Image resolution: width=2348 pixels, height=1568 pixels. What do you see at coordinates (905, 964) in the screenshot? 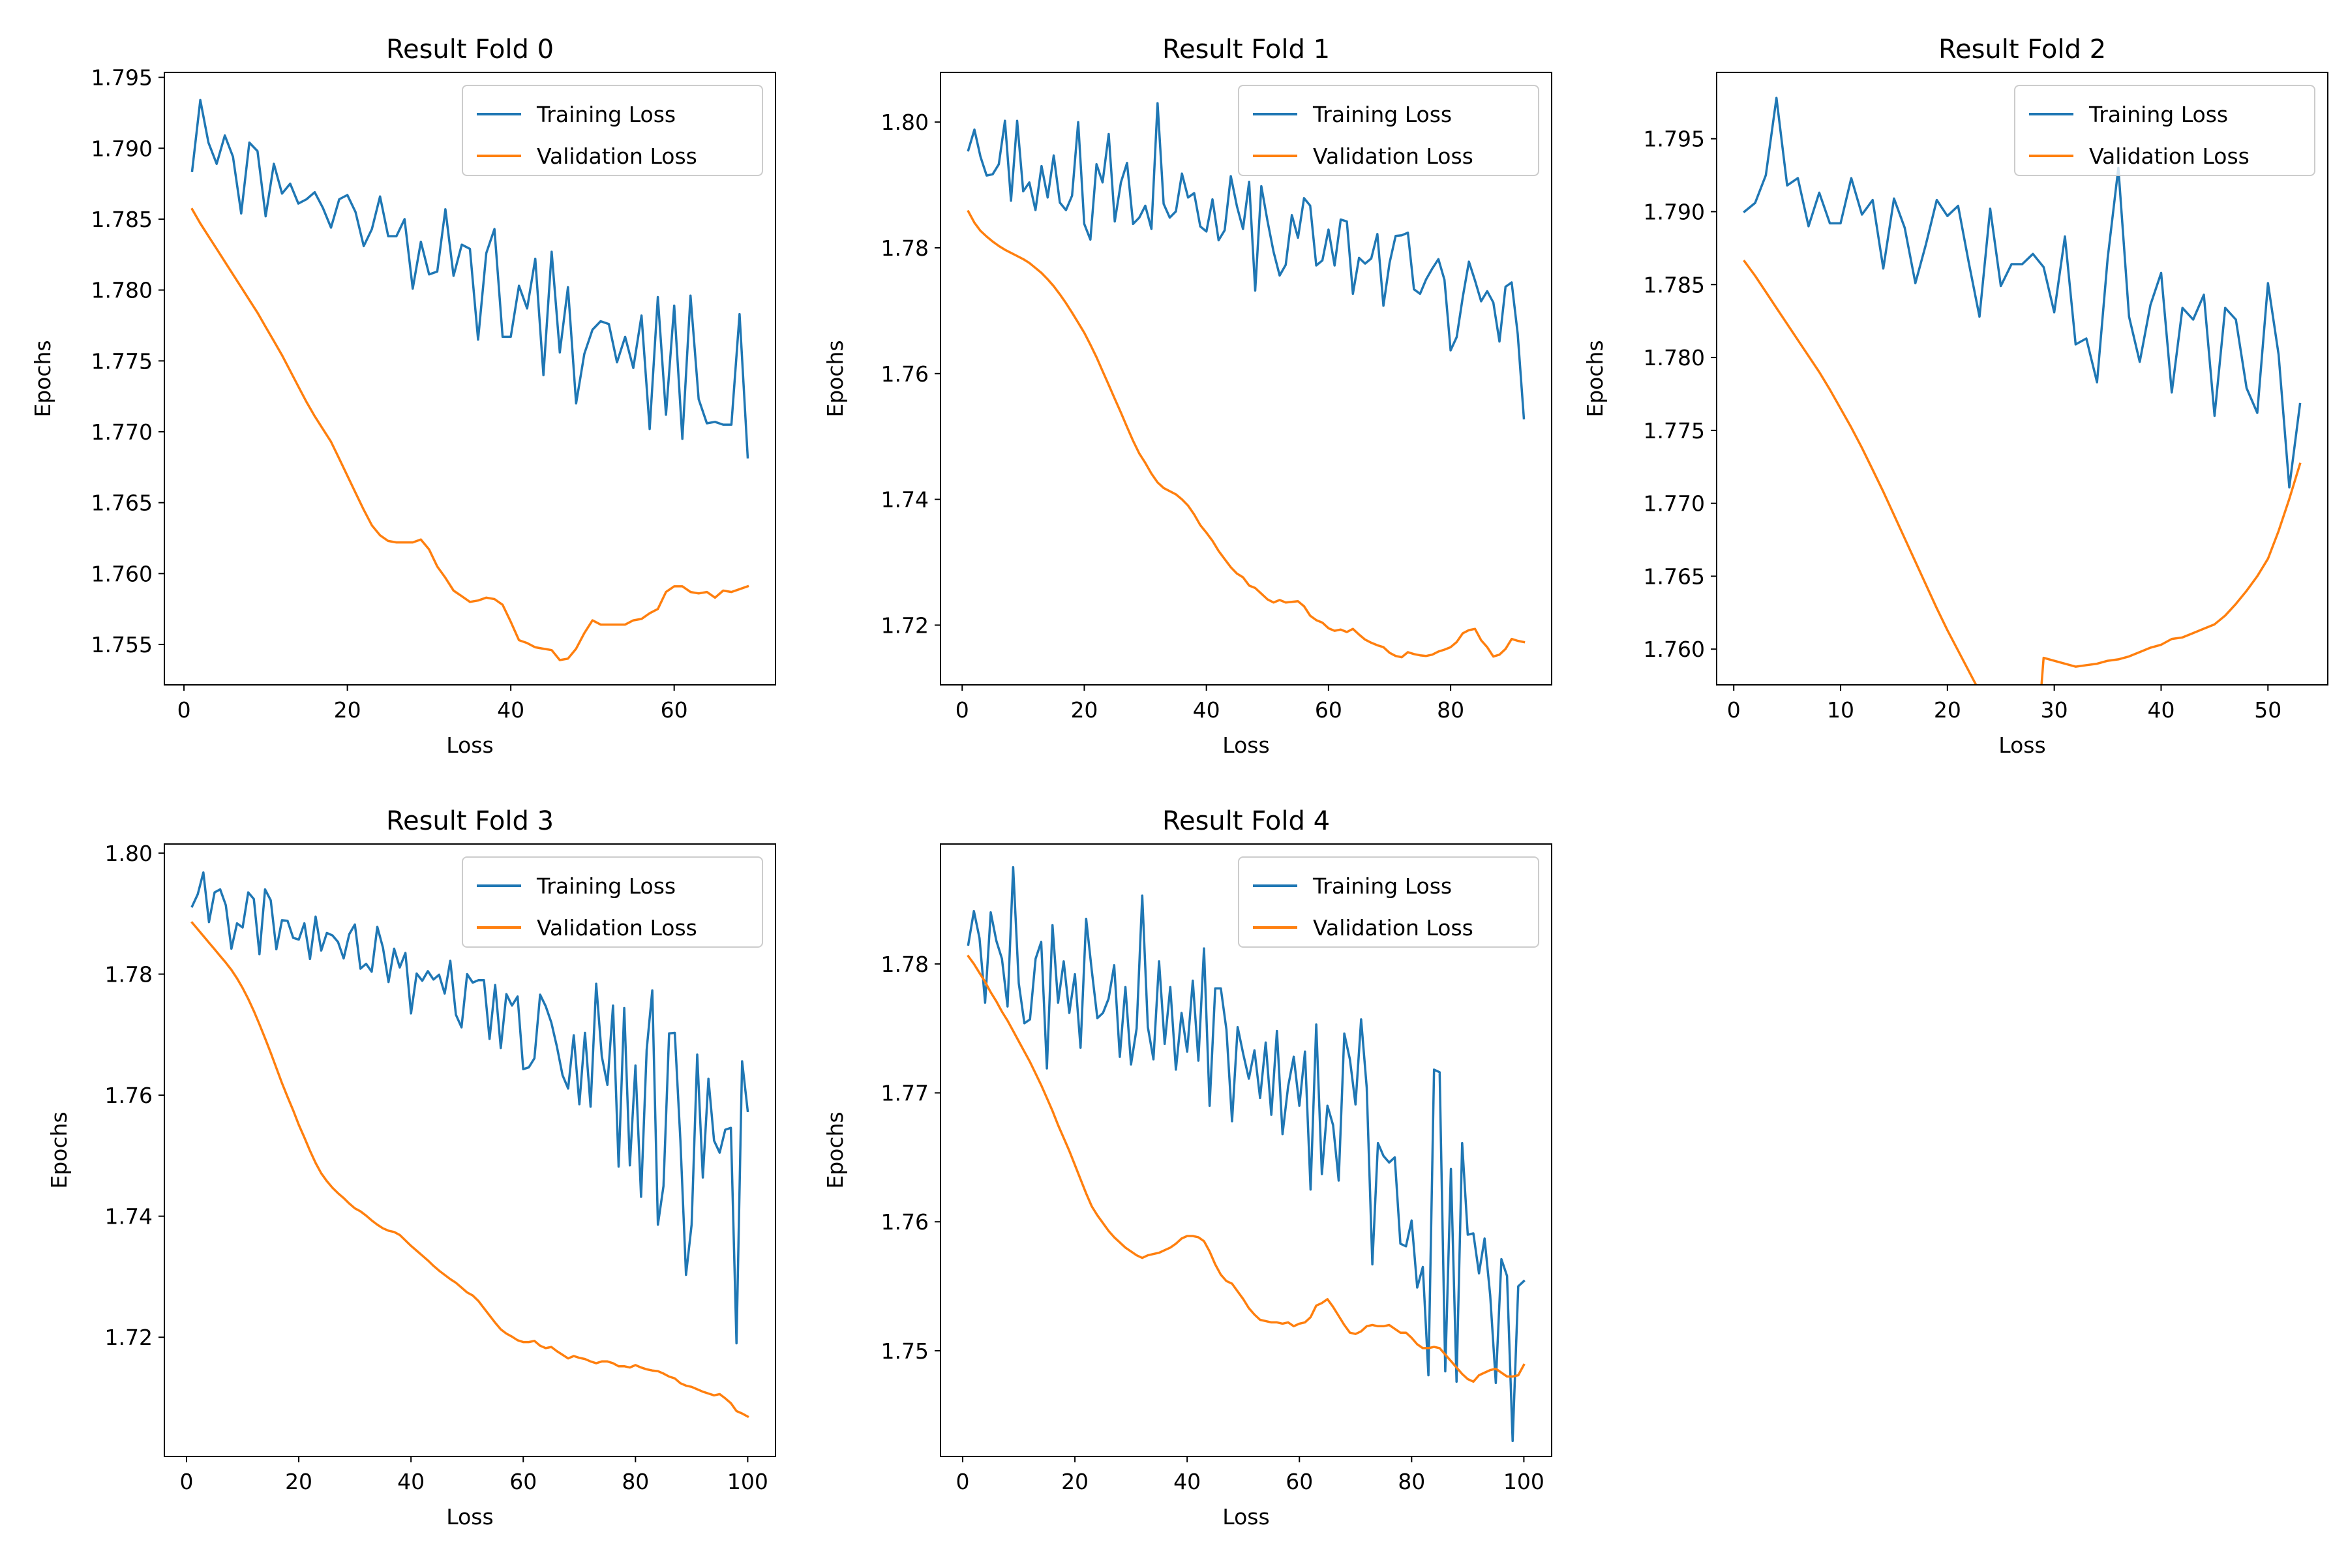
I see `y-tick-label: 1.78` at bounding box center [905, 964].